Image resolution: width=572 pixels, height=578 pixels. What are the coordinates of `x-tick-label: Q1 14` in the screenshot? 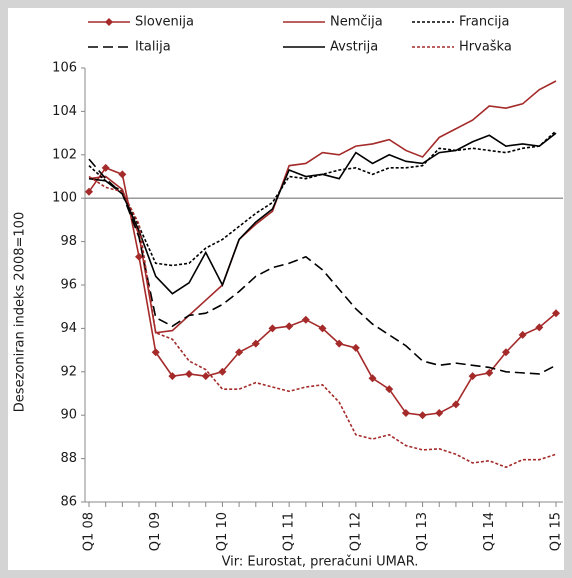 It's located at (489, 531).